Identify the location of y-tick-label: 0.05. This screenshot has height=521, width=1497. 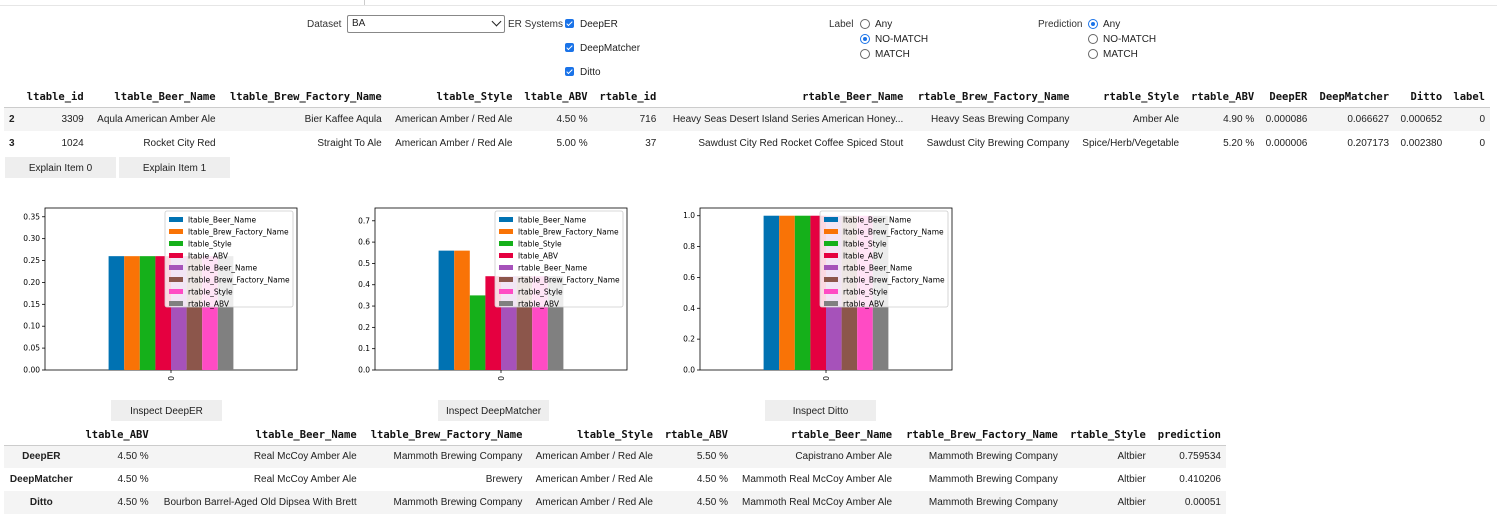
(31, 348).